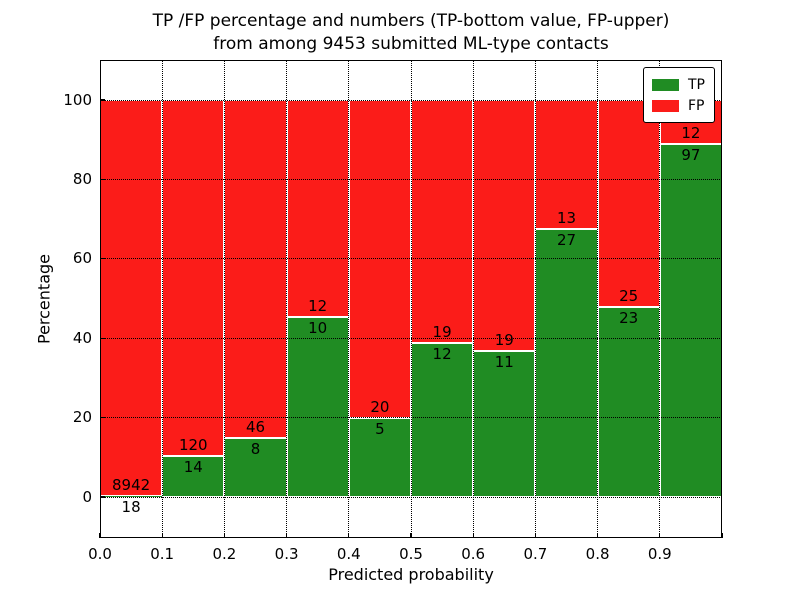 The width and height of the screenshot is (800, 600). I want to click on x-tick-label: 0.7, so click(535, 554).